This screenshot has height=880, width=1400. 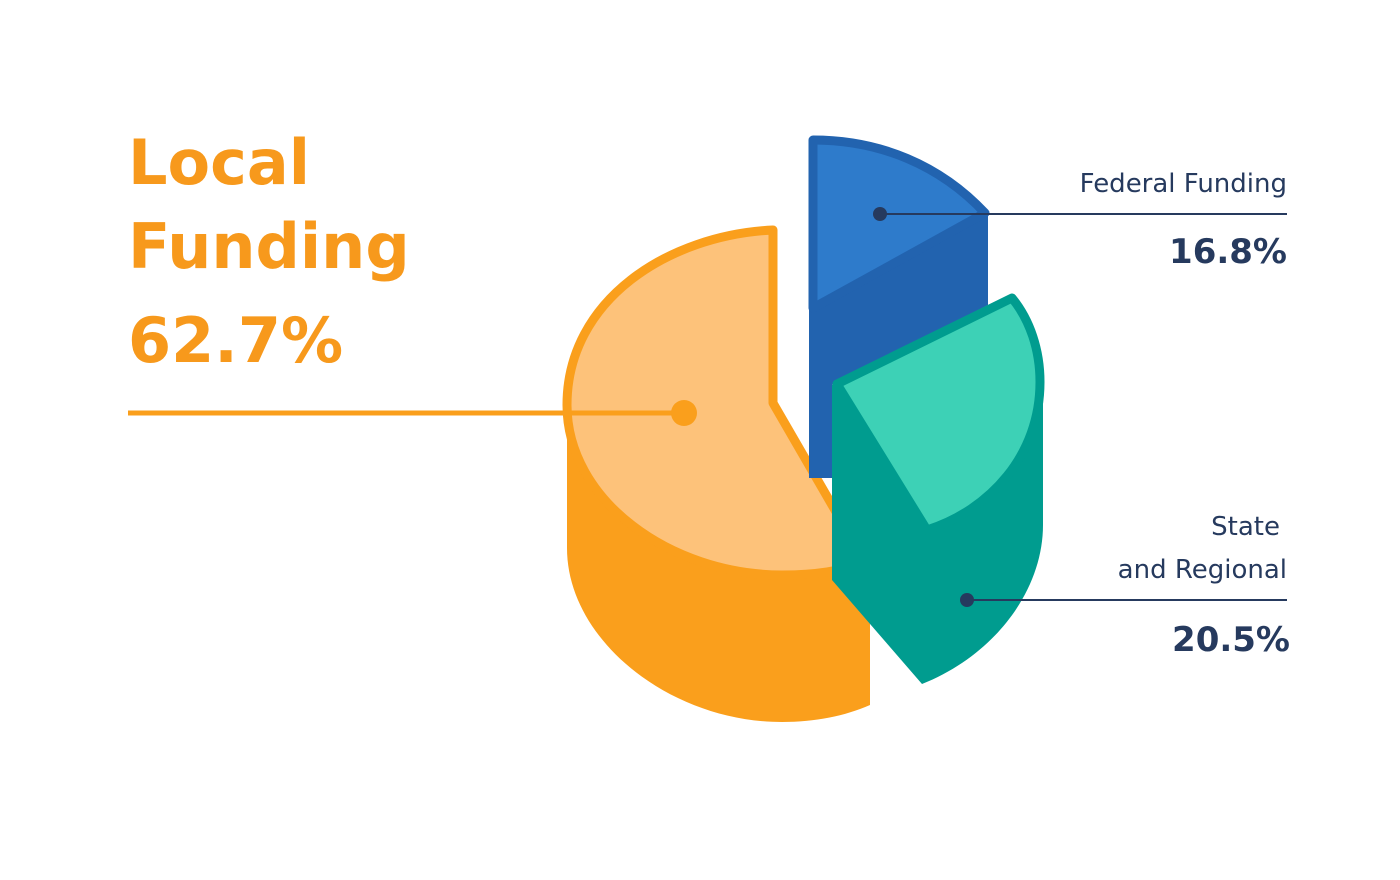 What do you see at coordinates (1228, 252) in the screenshot?
I see `value-federal: 16.8%` at bounding box center [1228, 252].